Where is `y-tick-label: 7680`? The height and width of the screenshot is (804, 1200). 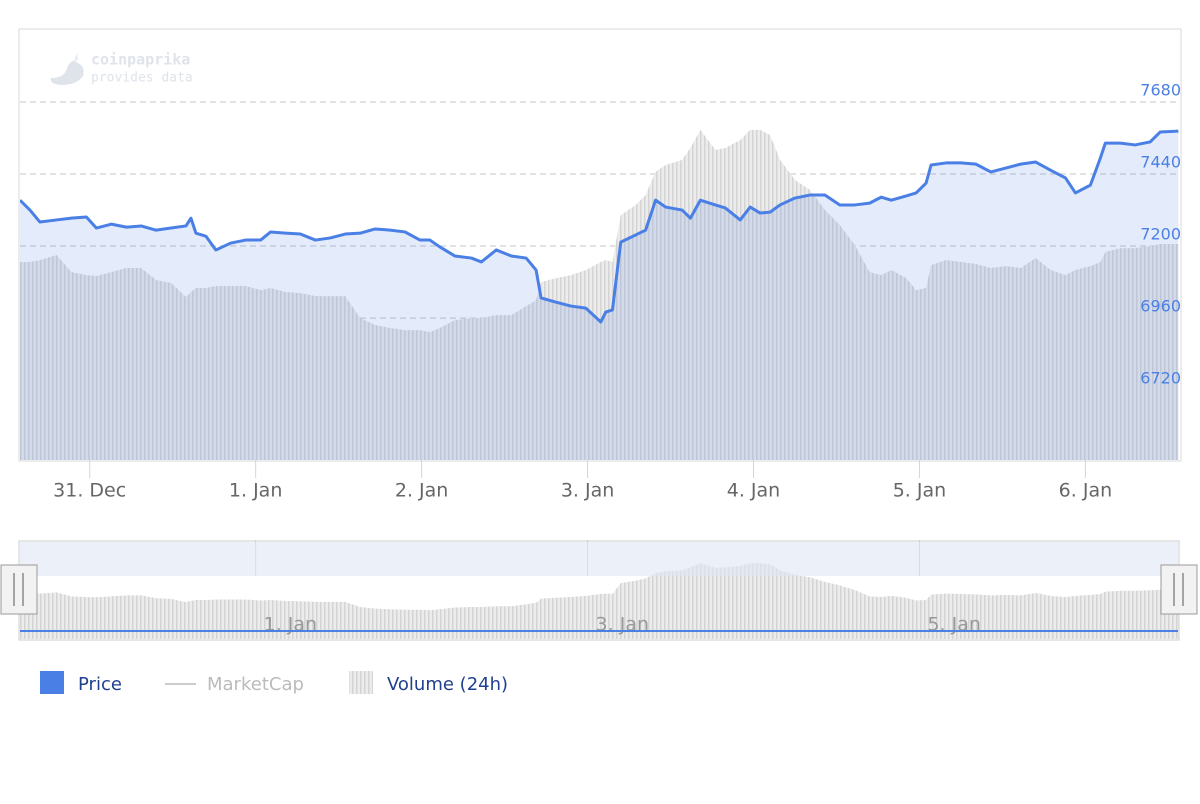 y-tick-label: 7680 is located at coordinates (1160, 90).